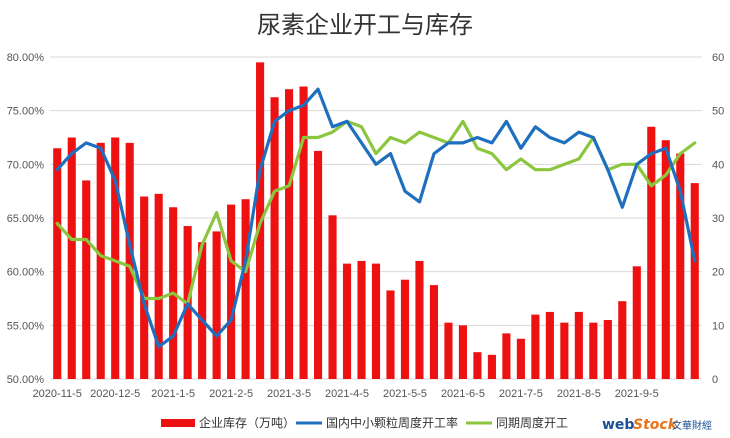 Image resolution: width=730 pixels, height=438 pixels. I want to click on x-tick-label: 2021-2-5, so click(231, 394).